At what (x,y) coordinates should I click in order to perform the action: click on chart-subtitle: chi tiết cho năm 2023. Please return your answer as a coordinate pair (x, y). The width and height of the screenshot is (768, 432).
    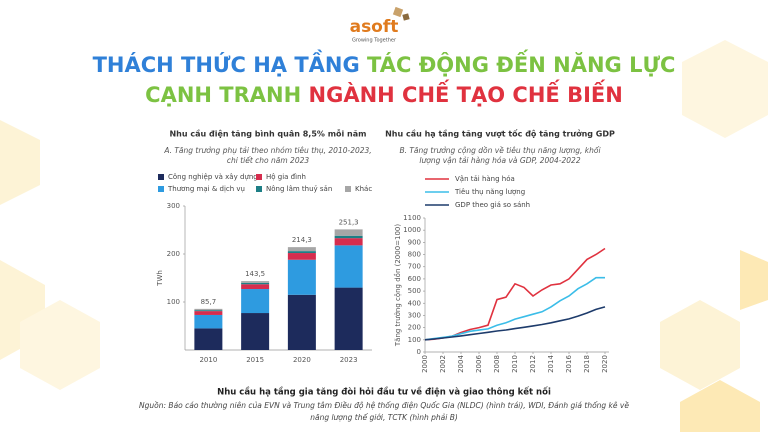
    Looking at the image, I should click on (268, 160).